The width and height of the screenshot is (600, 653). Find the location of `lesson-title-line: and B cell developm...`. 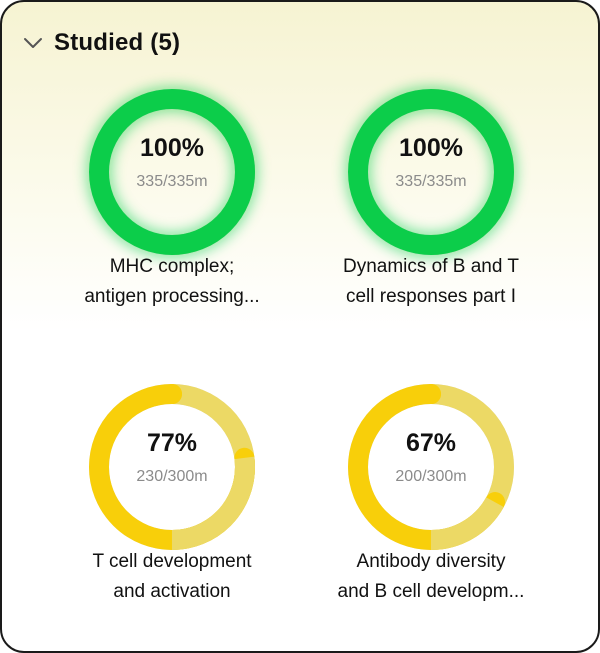

lesson-title-line: and B cell developm... is located at coordinates (431, 591).